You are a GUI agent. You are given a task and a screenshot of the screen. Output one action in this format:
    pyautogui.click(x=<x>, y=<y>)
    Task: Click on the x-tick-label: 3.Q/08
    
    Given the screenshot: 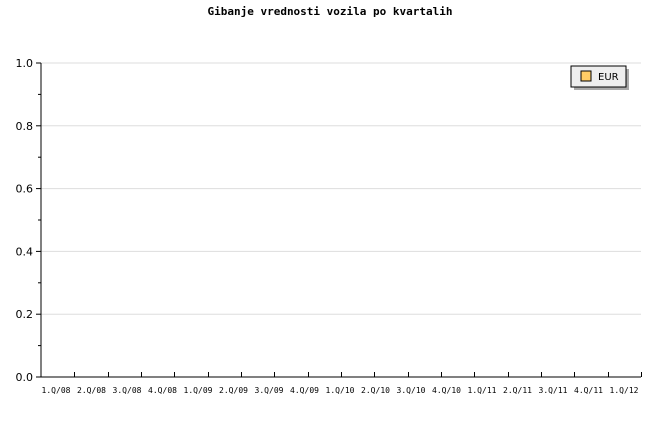 What is the action you would take?
    pyautogui.click(x=127, y=390)
    